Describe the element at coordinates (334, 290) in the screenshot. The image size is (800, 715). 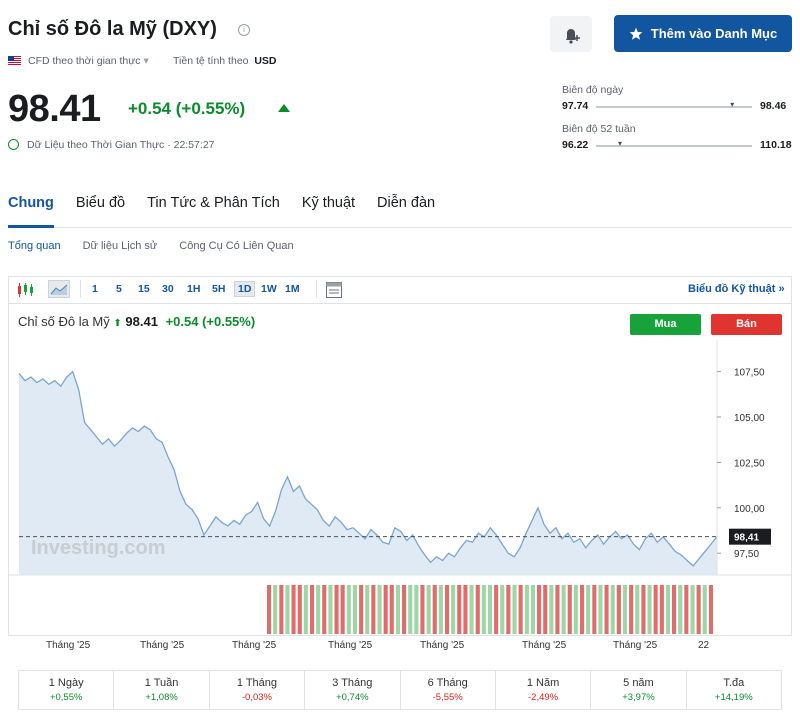
I see `table-icon` at that location.